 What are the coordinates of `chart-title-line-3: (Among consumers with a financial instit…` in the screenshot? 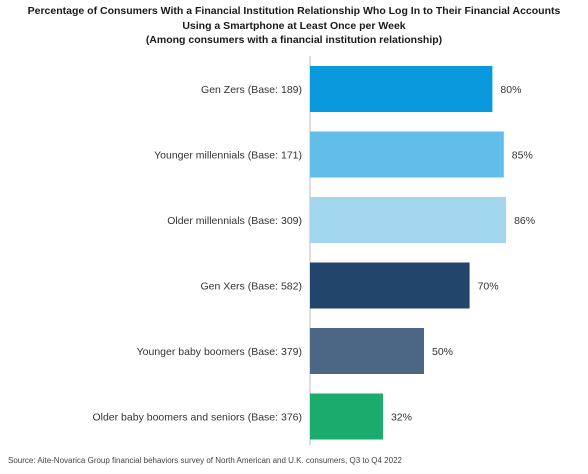 It's located at (294, 40).